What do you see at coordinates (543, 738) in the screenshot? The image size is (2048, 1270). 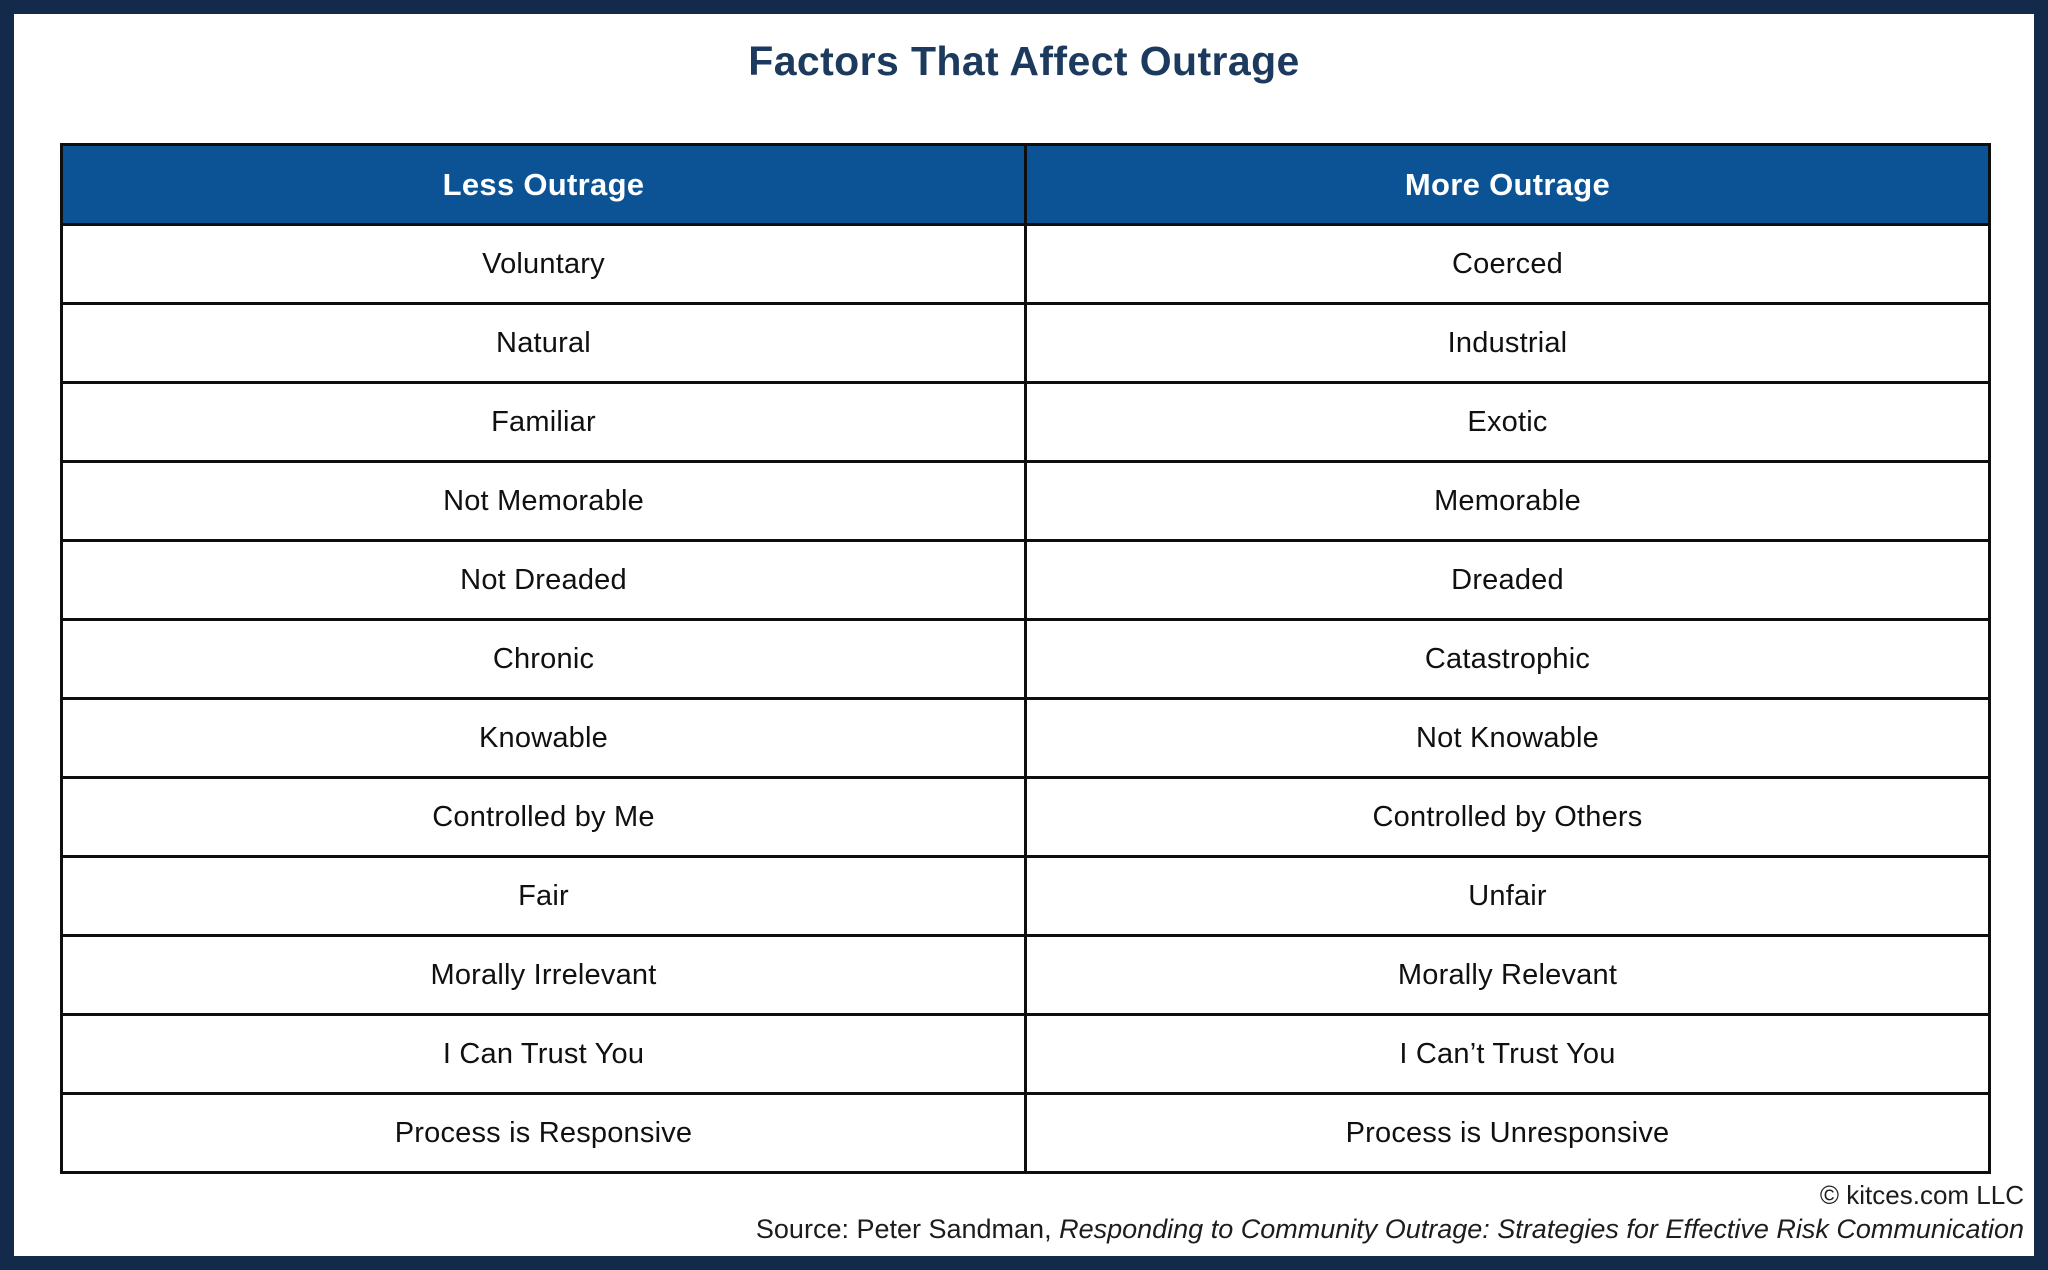 I see `cell-less-outrage: Knowable` at bounding box center [543, 738].